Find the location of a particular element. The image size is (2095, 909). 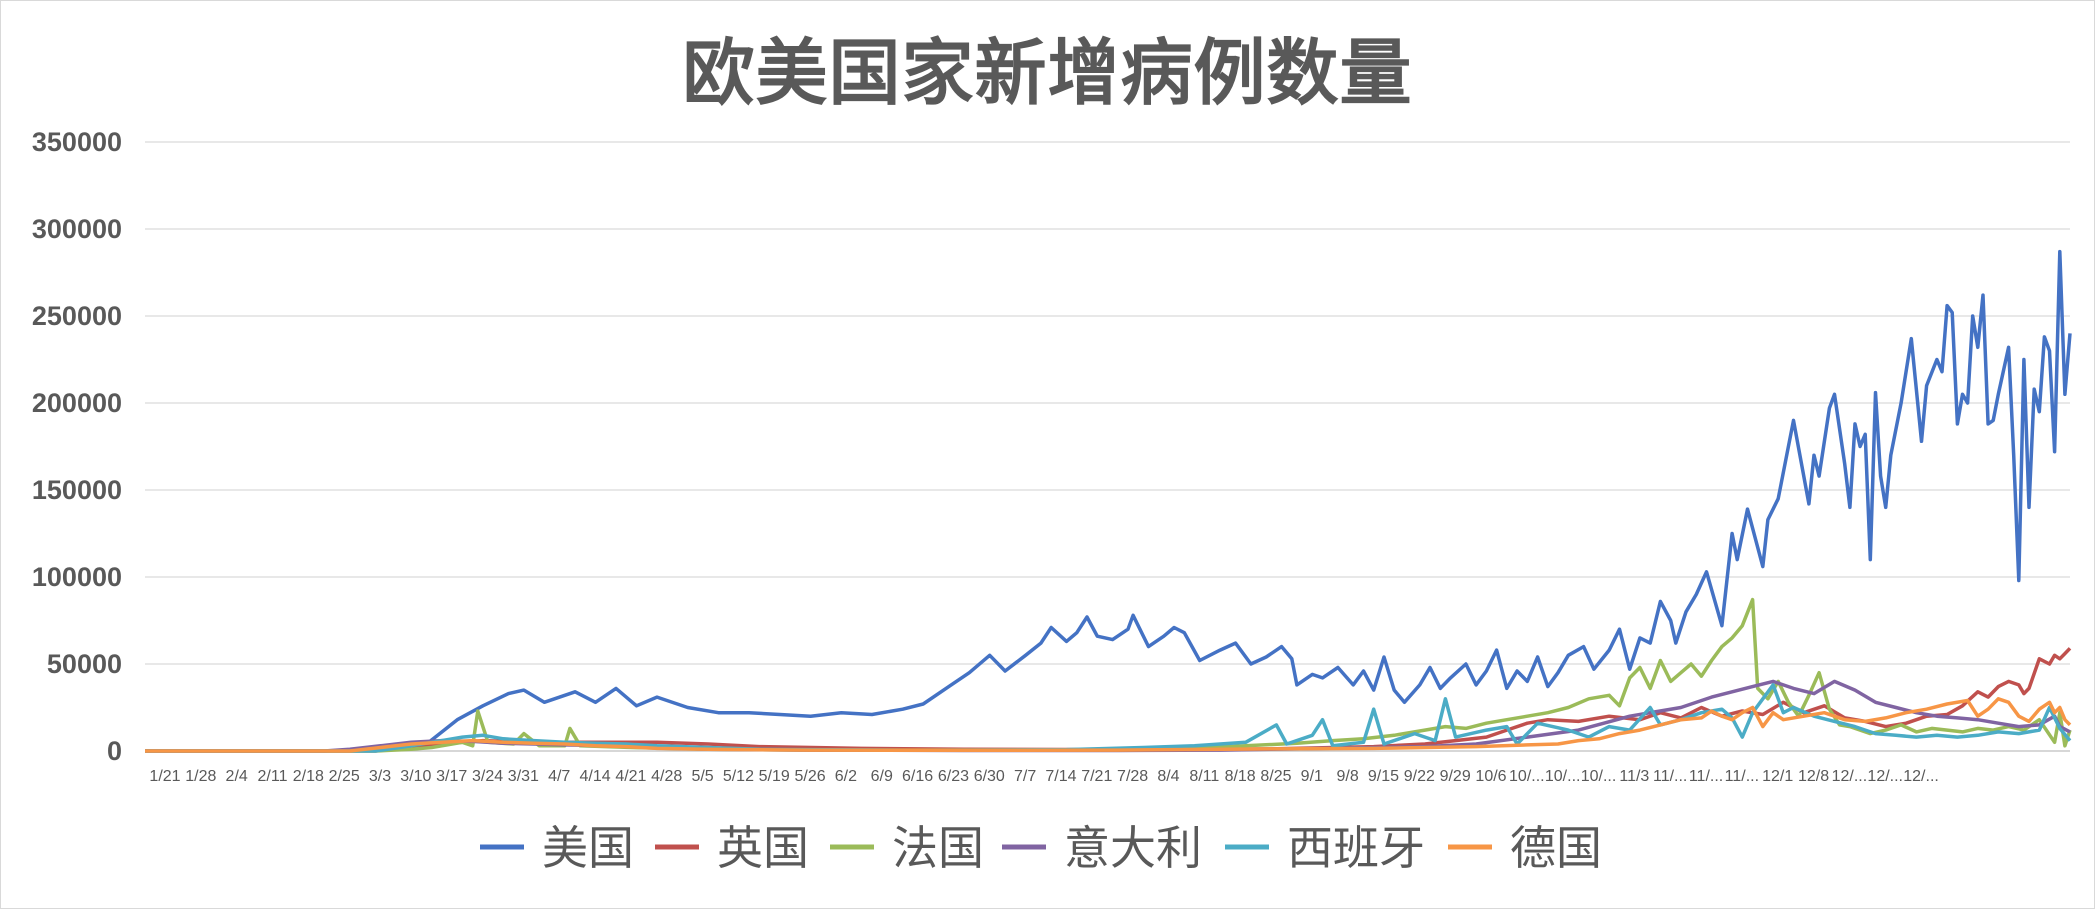

x-tick-label: 7/28 is located at coordinates (1132, 776).